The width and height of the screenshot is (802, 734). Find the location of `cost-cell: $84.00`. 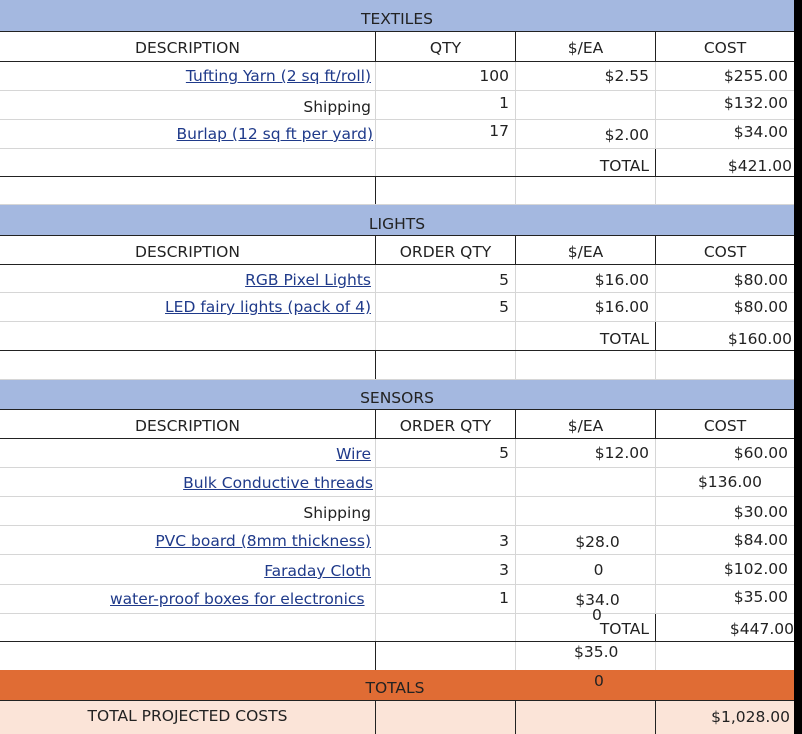

cost-cell: $84.00 is located at coordinates (760, 540).